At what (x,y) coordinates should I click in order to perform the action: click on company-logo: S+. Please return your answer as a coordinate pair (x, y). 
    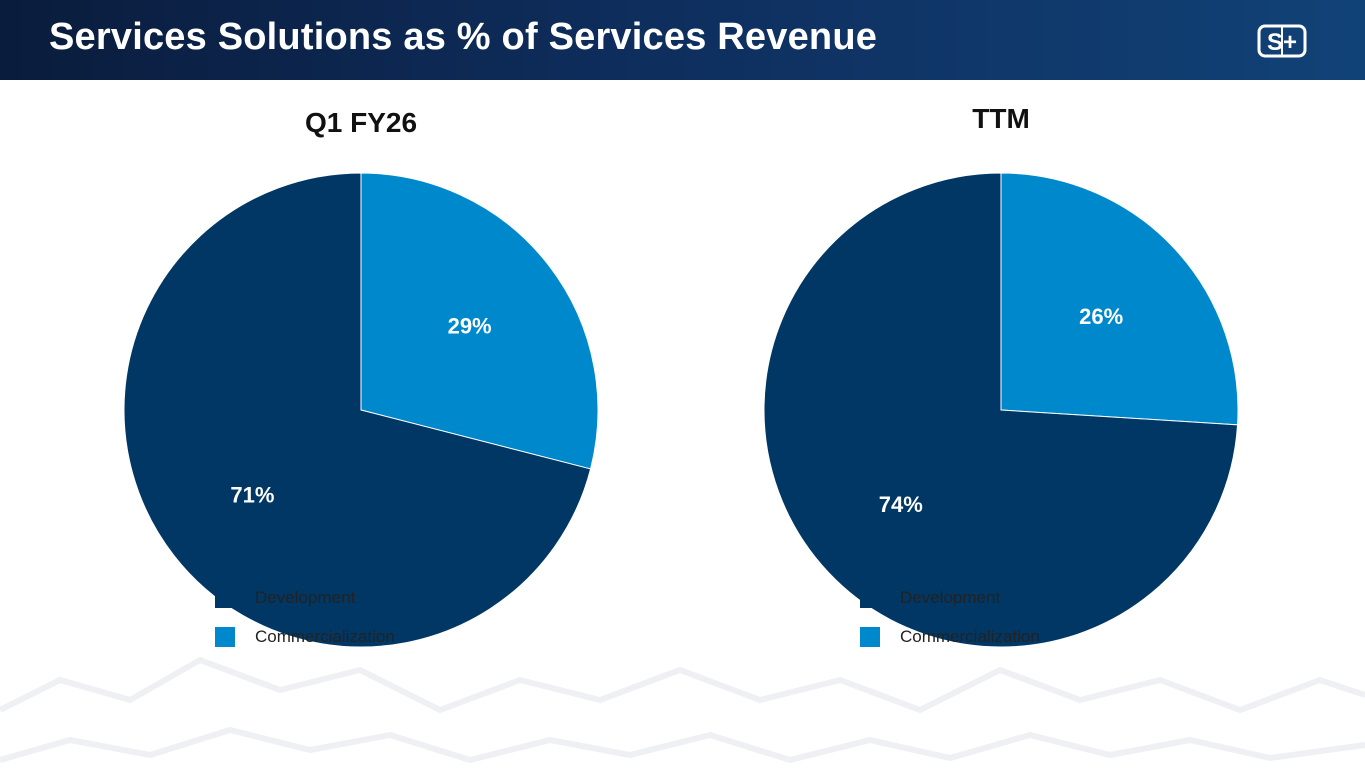
    Looking at the image, I should click on (1282, 41).